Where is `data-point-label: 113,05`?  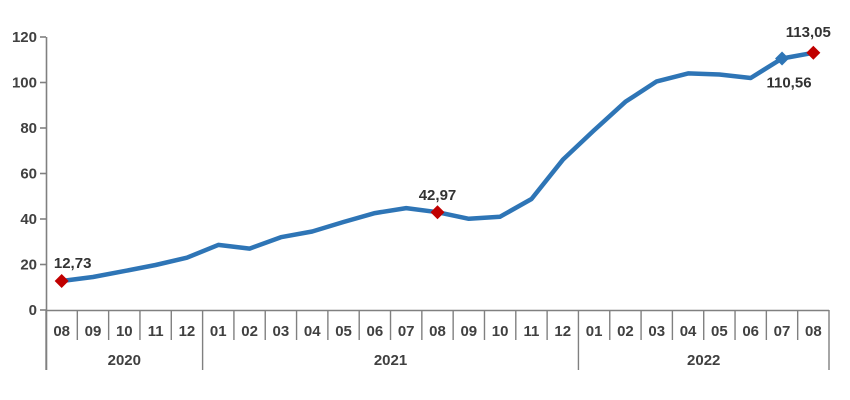
data-point-label: 113,05 is located at coordinates (808, 32).